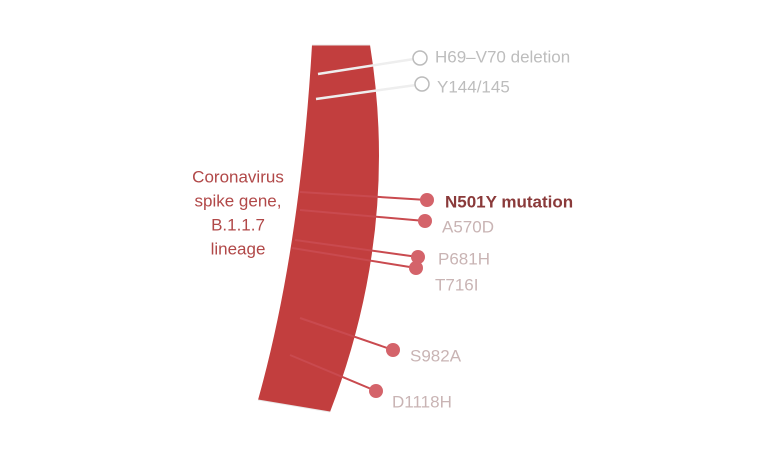  I want to click on mutation-label: H69–V70 deletion, so click(502, 56).